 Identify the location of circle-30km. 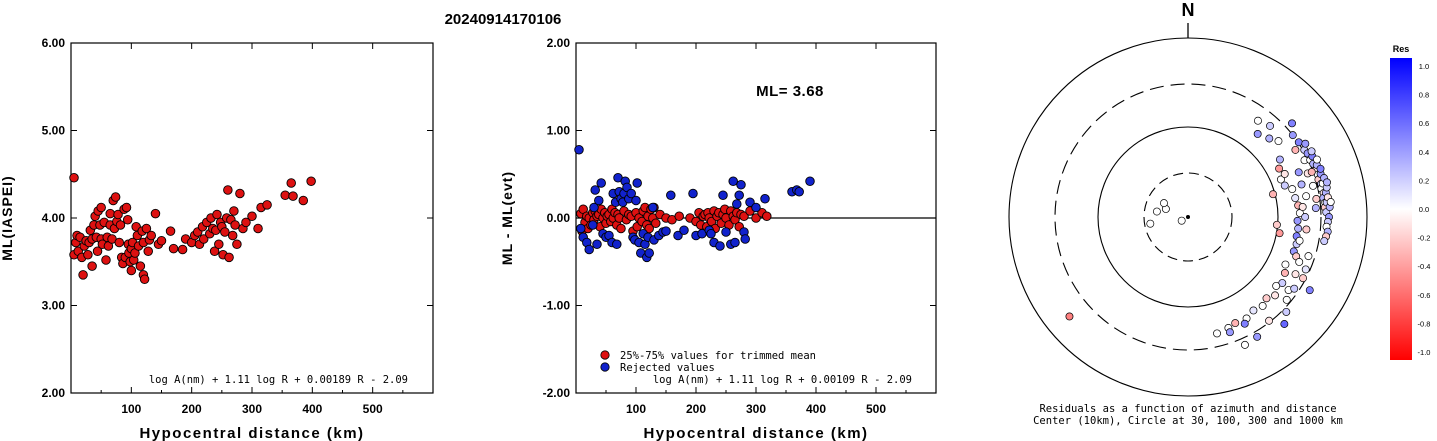
(1188, 217).